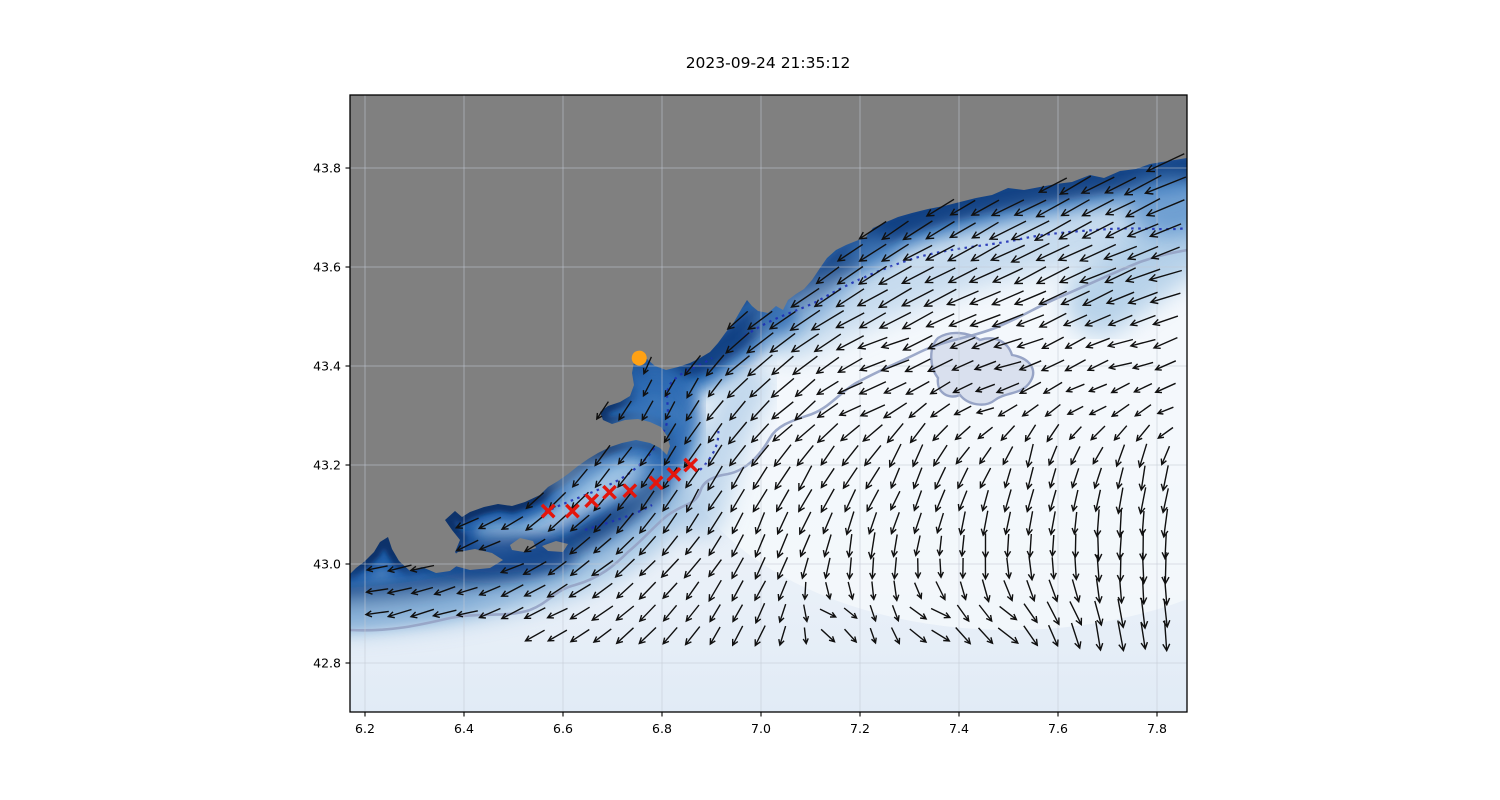  What do you see at coordinates (1157, 728) in the screenshot?
I see `x-tick-label: 7.8` at bounding box center [1157, 728].